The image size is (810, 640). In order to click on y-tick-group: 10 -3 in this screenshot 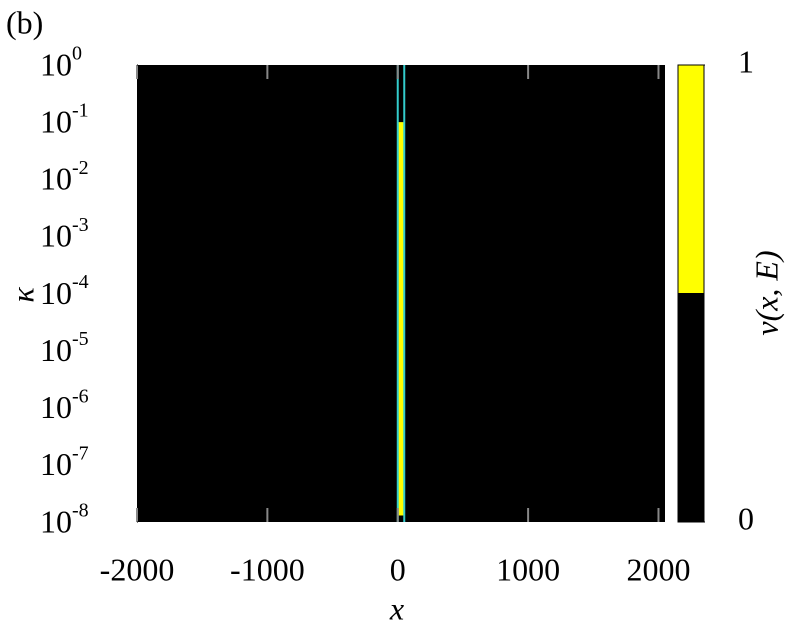, I will do `click(64, 234)`.